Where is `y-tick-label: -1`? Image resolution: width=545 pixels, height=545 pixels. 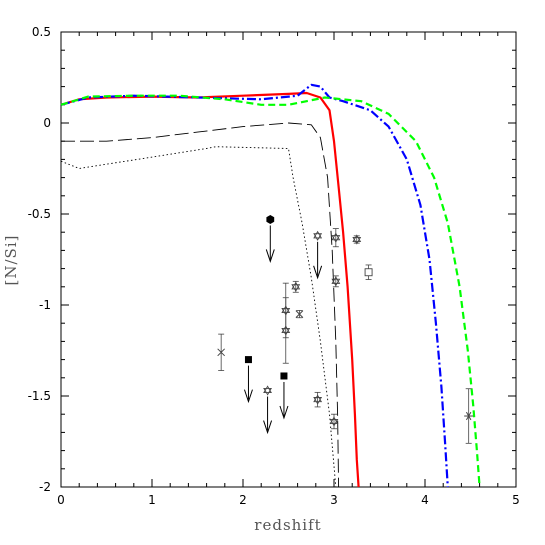
y-tick-label: -1 is located at coordinates (45, 305).